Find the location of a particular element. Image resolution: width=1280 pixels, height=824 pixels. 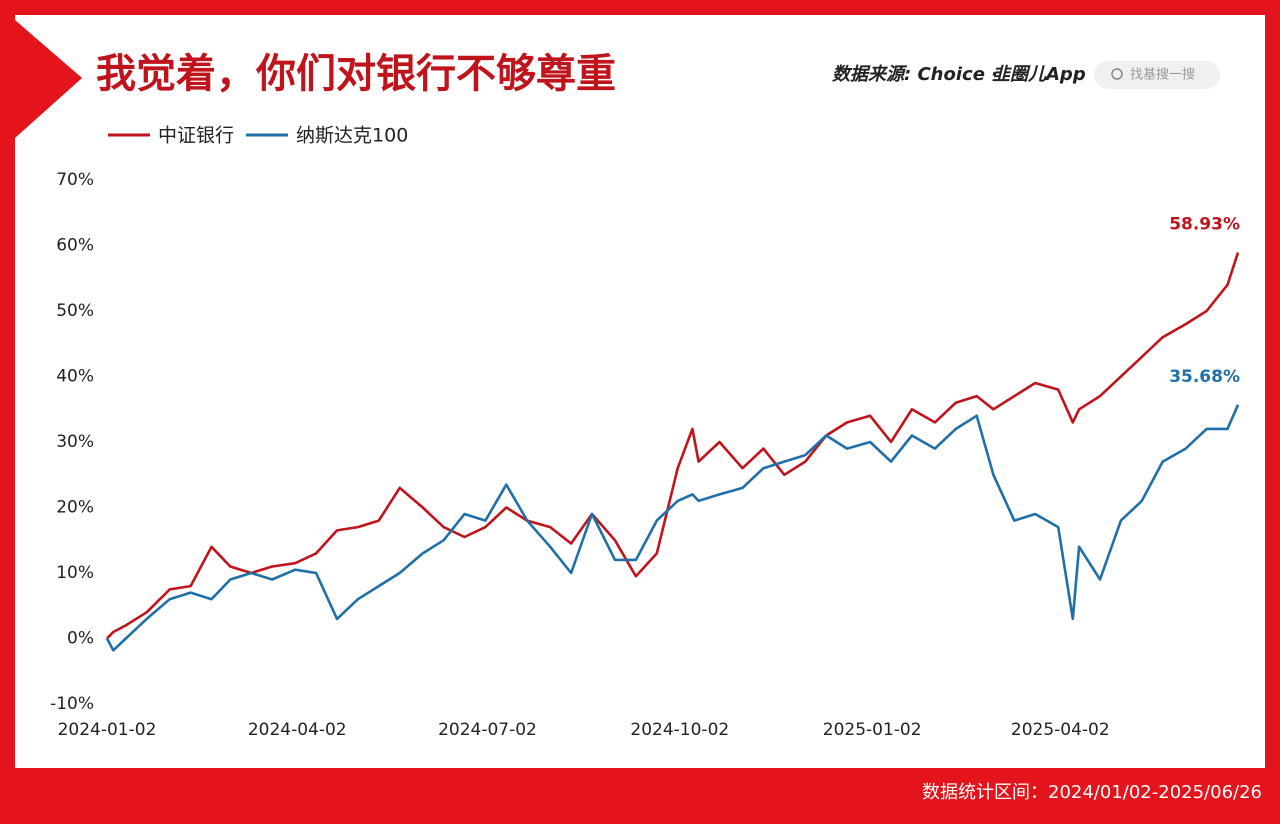

brand: 韭圈儿App is located at coordinates (1039, 74).